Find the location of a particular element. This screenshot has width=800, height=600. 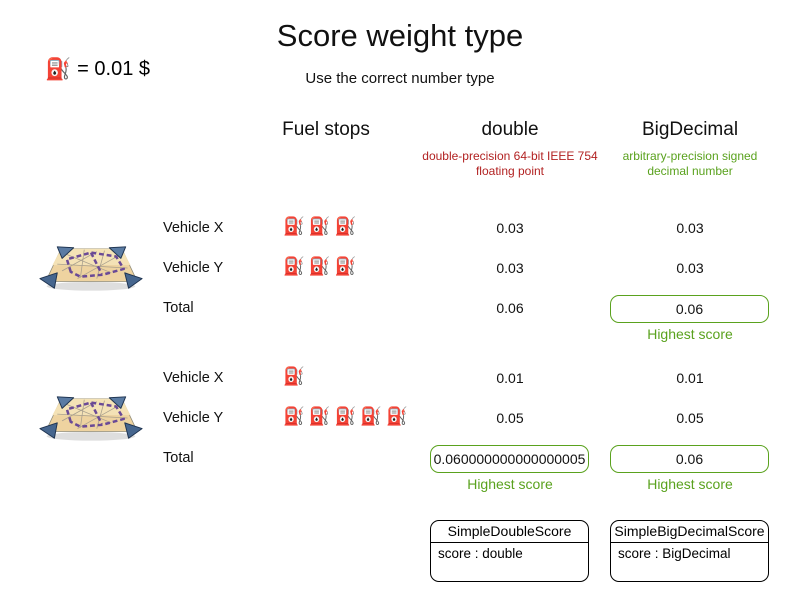

uml-class-simplebigdecimalscore: SimpleBigDecimalScore score : BigDecimal is located at coordinates (689, 551).